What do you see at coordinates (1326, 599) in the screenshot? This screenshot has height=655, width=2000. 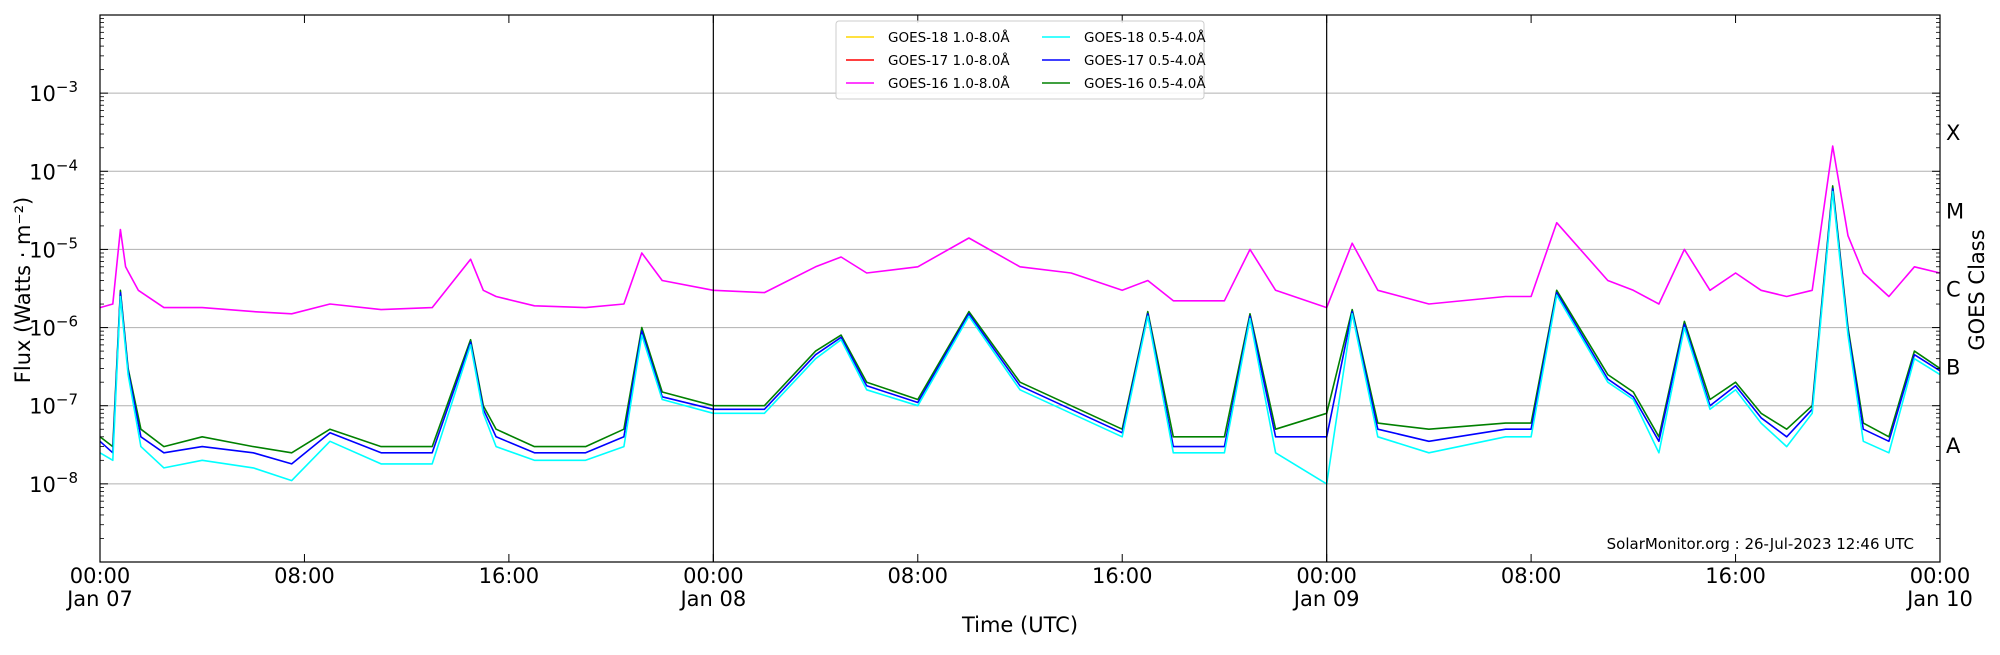 I see `x-tick-date-label: Jan 09` at bounding box center [1326, 599].